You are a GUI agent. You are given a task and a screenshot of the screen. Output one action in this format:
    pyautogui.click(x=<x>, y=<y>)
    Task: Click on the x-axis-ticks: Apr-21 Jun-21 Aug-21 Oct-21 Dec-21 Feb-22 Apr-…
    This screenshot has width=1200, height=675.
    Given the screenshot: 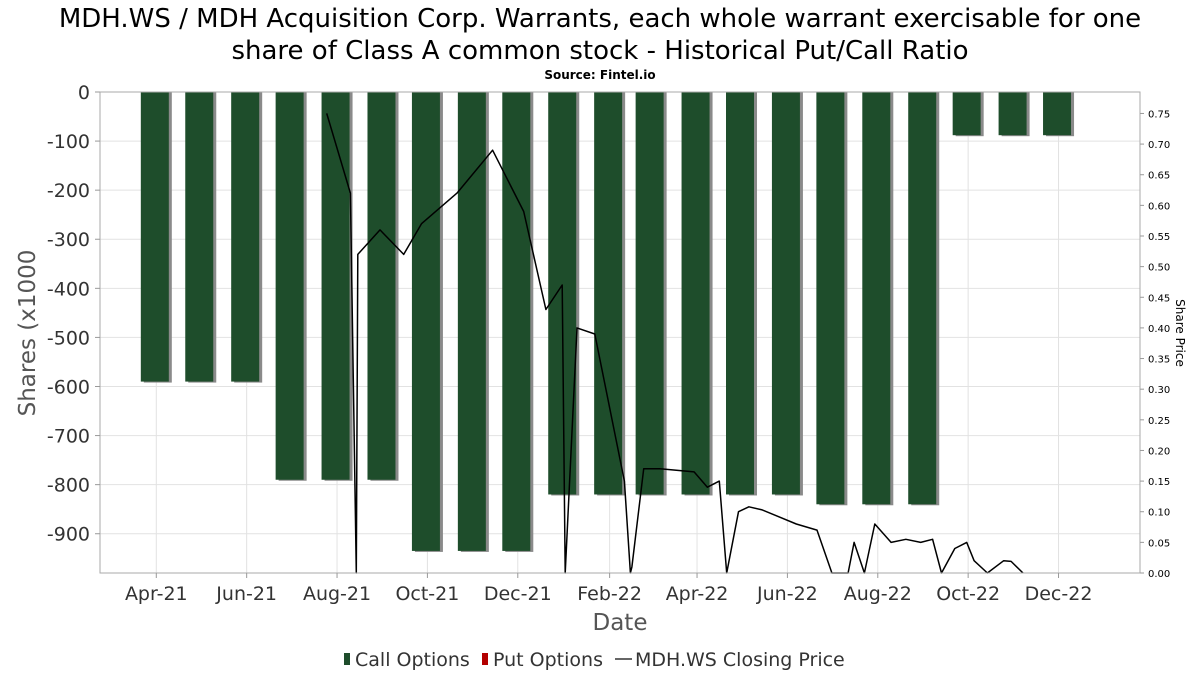 What is the action you would take?
    pyautogui.click(x=608, y=589)
    